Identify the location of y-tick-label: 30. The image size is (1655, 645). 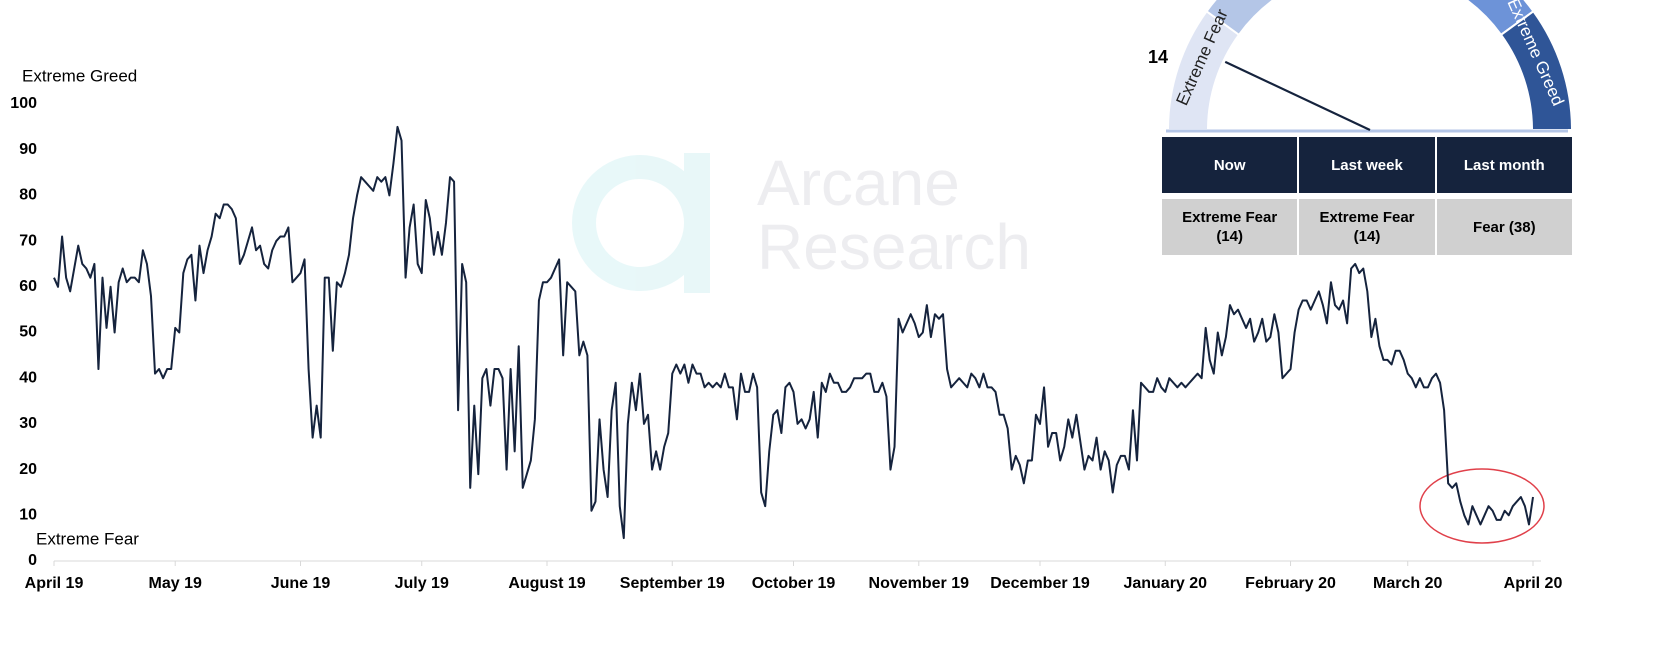
(28, 423).